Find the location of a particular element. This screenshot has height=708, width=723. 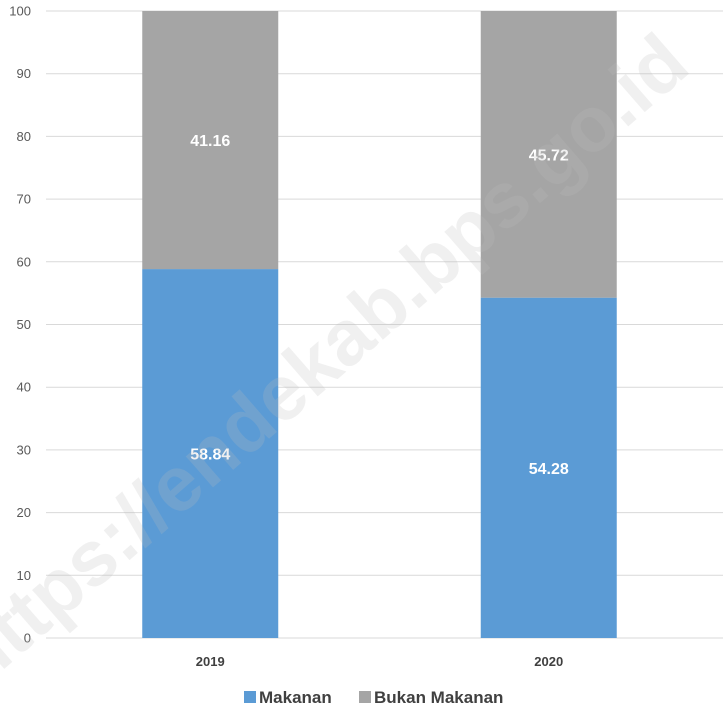

x-tick-label: 2019 is located at coordinates (210, 661).